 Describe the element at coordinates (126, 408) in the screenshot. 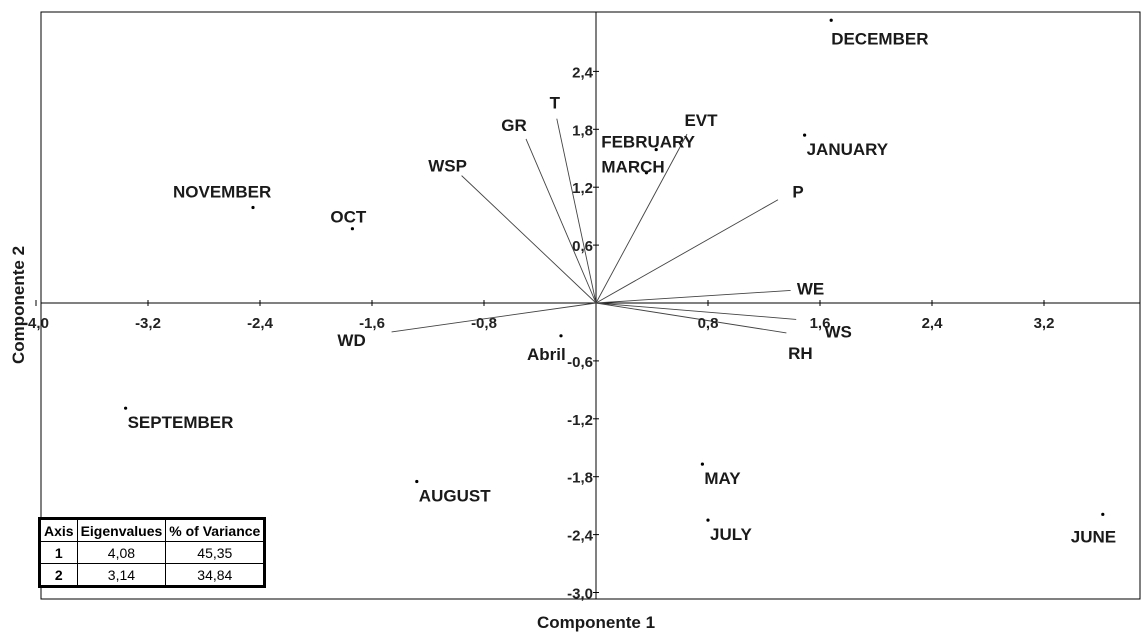

I see `point-september` at that location.